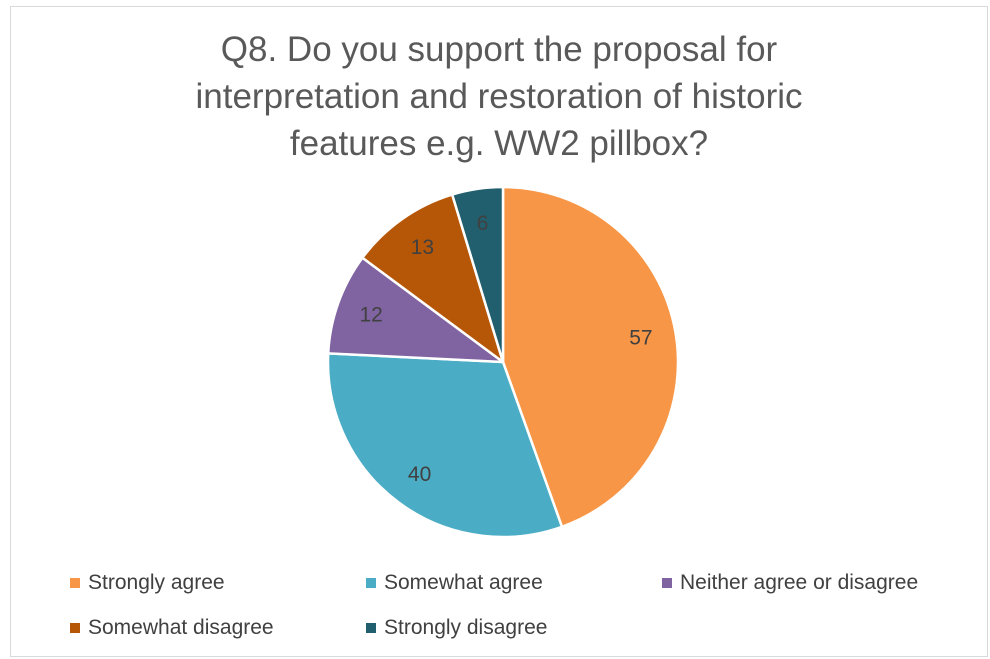 The height and width of the screenshot is (659, 990). I want to click on legend-label-strongly-agree: Strongly agree, so click(156, 582).